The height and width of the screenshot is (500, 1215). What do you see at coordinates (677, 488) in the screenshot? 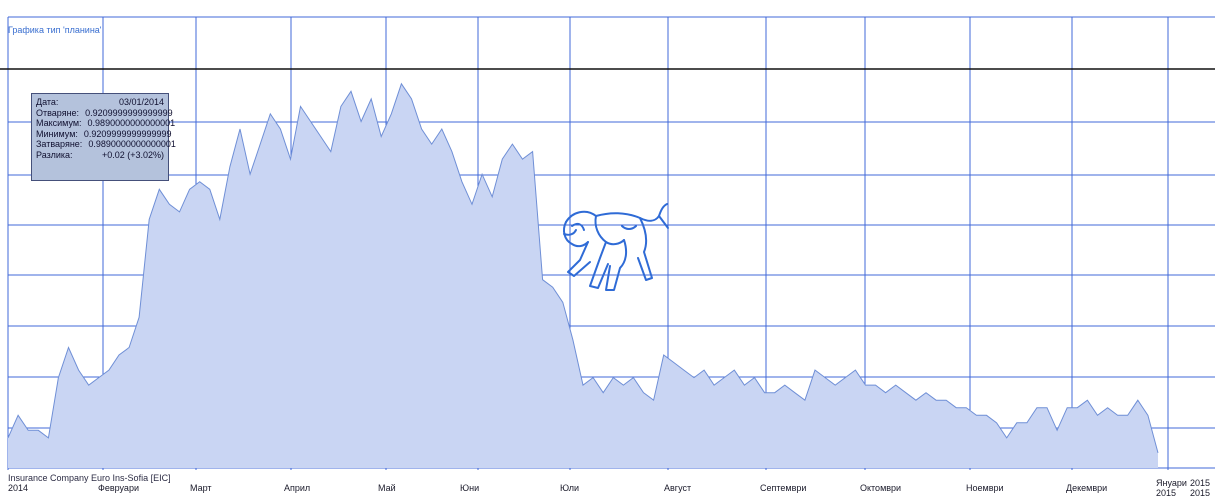
I see `x-tick-label: Август` at bounding box center [677, 488].